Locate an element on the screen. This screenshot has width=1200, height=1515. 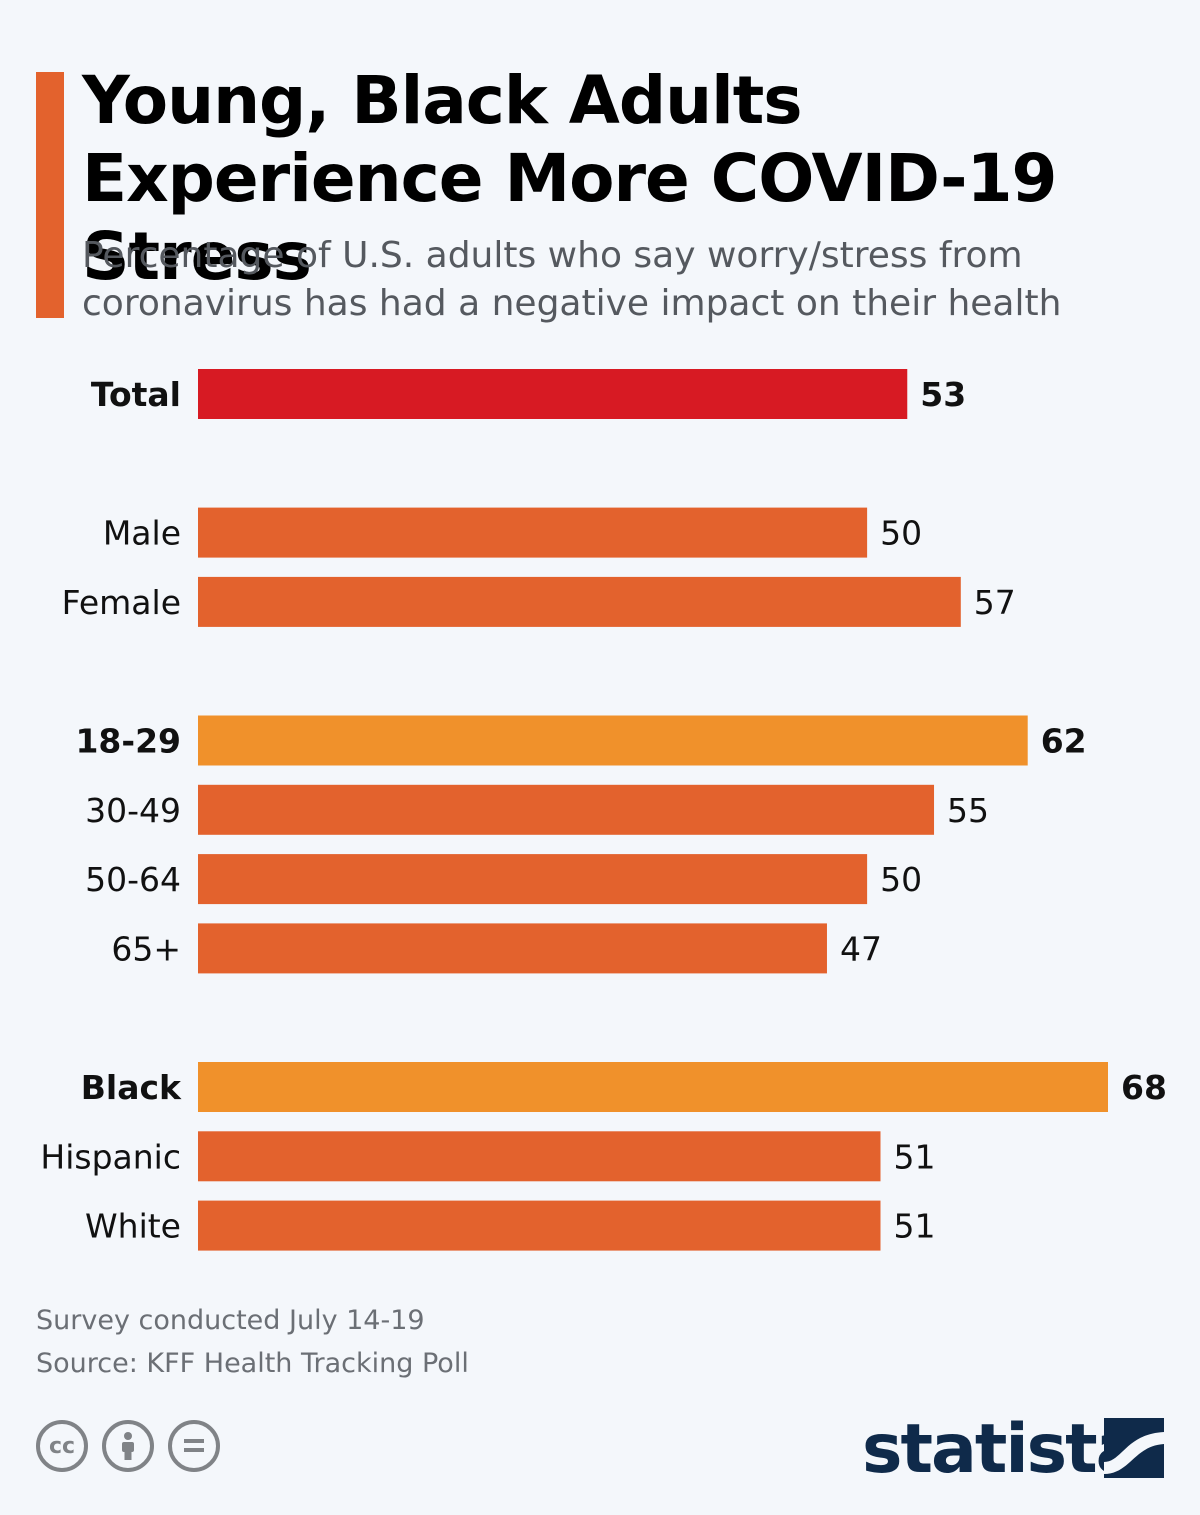
category-label-white: White is located at coordinates (133, 1226).